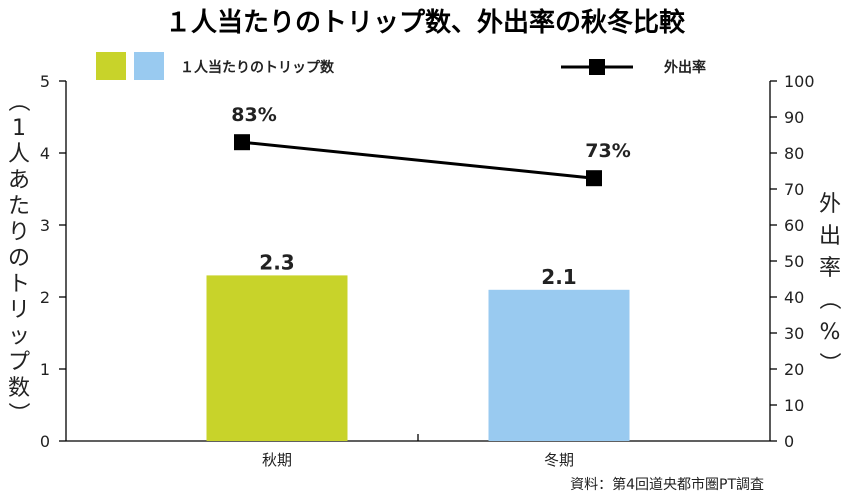 This screenshot has width=851, height=496. What do you see at coordinates (17, 101) in the screenshot?
I see `left-axis-label-char: （` at bounding box center [17, 101].